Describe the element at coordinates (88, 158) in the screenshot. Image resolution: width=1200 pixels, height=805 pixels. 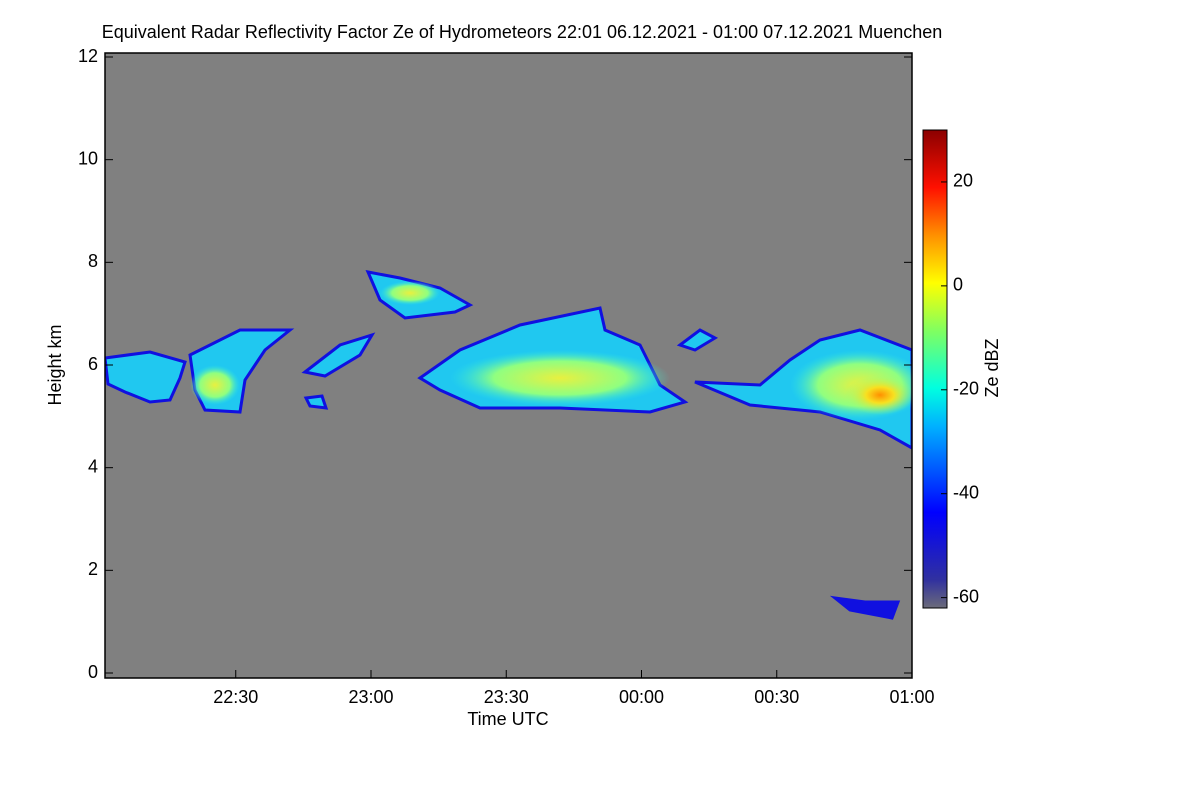
I see `y-tick-label: 10` at that location.